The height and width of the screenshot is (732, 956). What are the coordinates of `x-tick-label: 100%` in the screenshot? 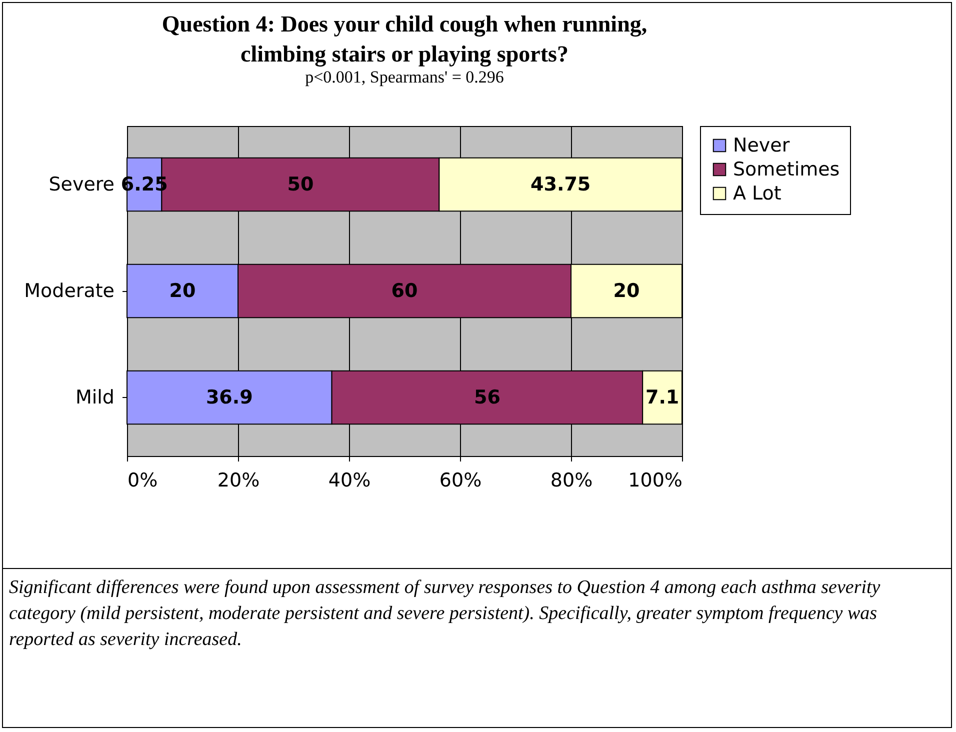 It's located at (655, 481).